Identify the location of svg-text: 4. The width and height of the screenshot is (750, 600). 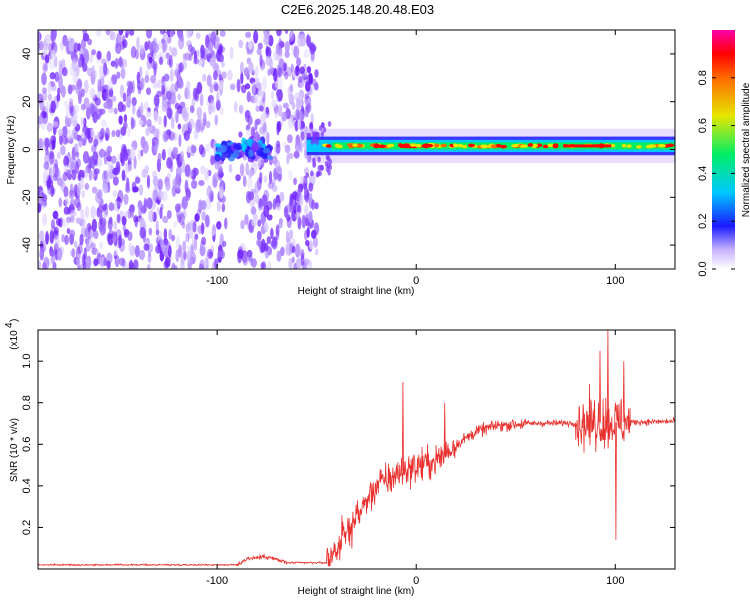
(9, 325).